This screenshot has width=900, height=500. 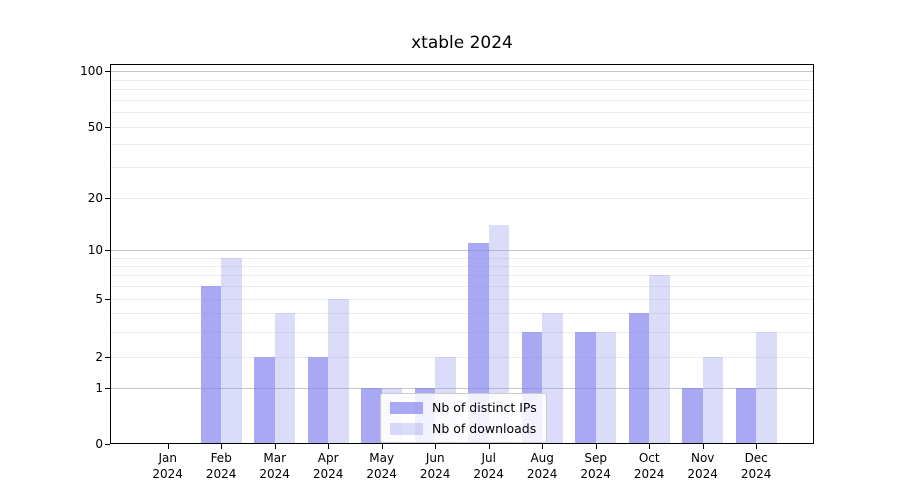 I want to click on x-tick-label-4: May 2024, so click(x=381, y=466).